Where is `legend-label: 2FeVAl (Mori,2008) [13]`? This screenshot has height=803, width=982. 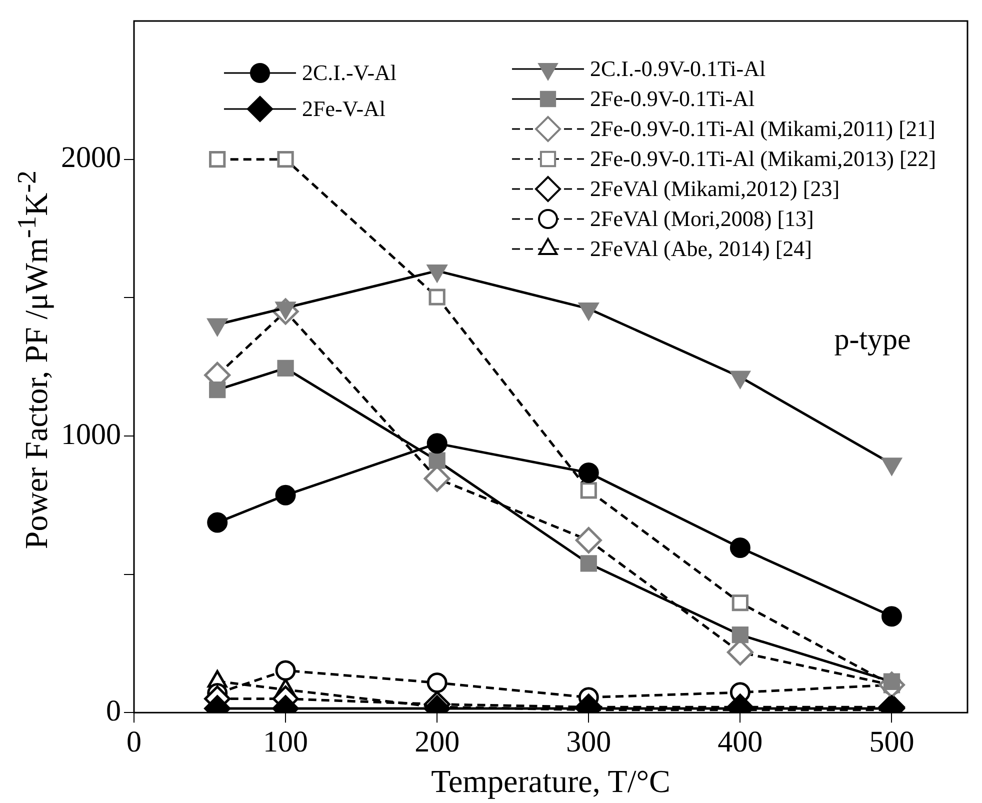
legend-label: 2FeVAl (Mori,2008) [13] is located at coordinates (702, 218).